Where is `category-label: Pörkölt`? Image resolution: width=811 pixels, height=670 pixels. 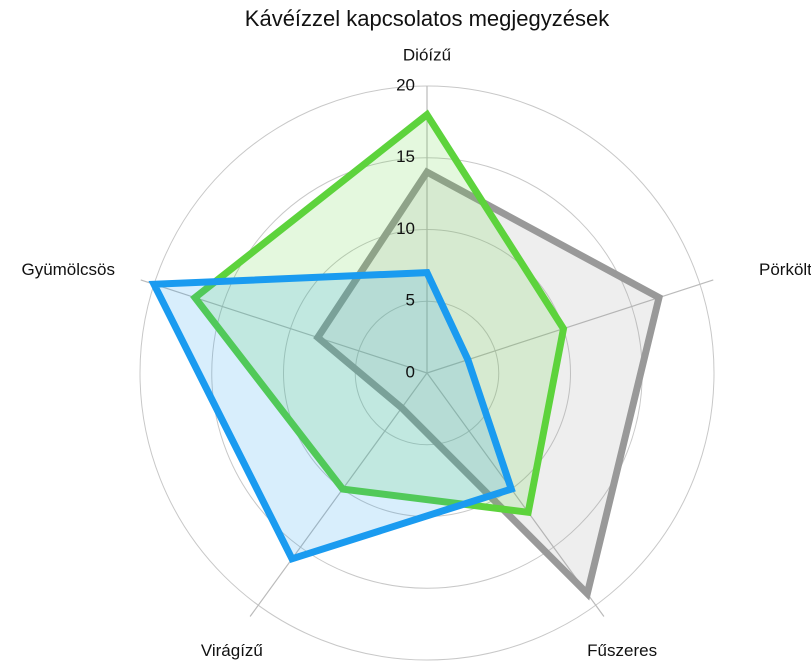
category-label: Pörkölt is located at coordinates (785, 269).